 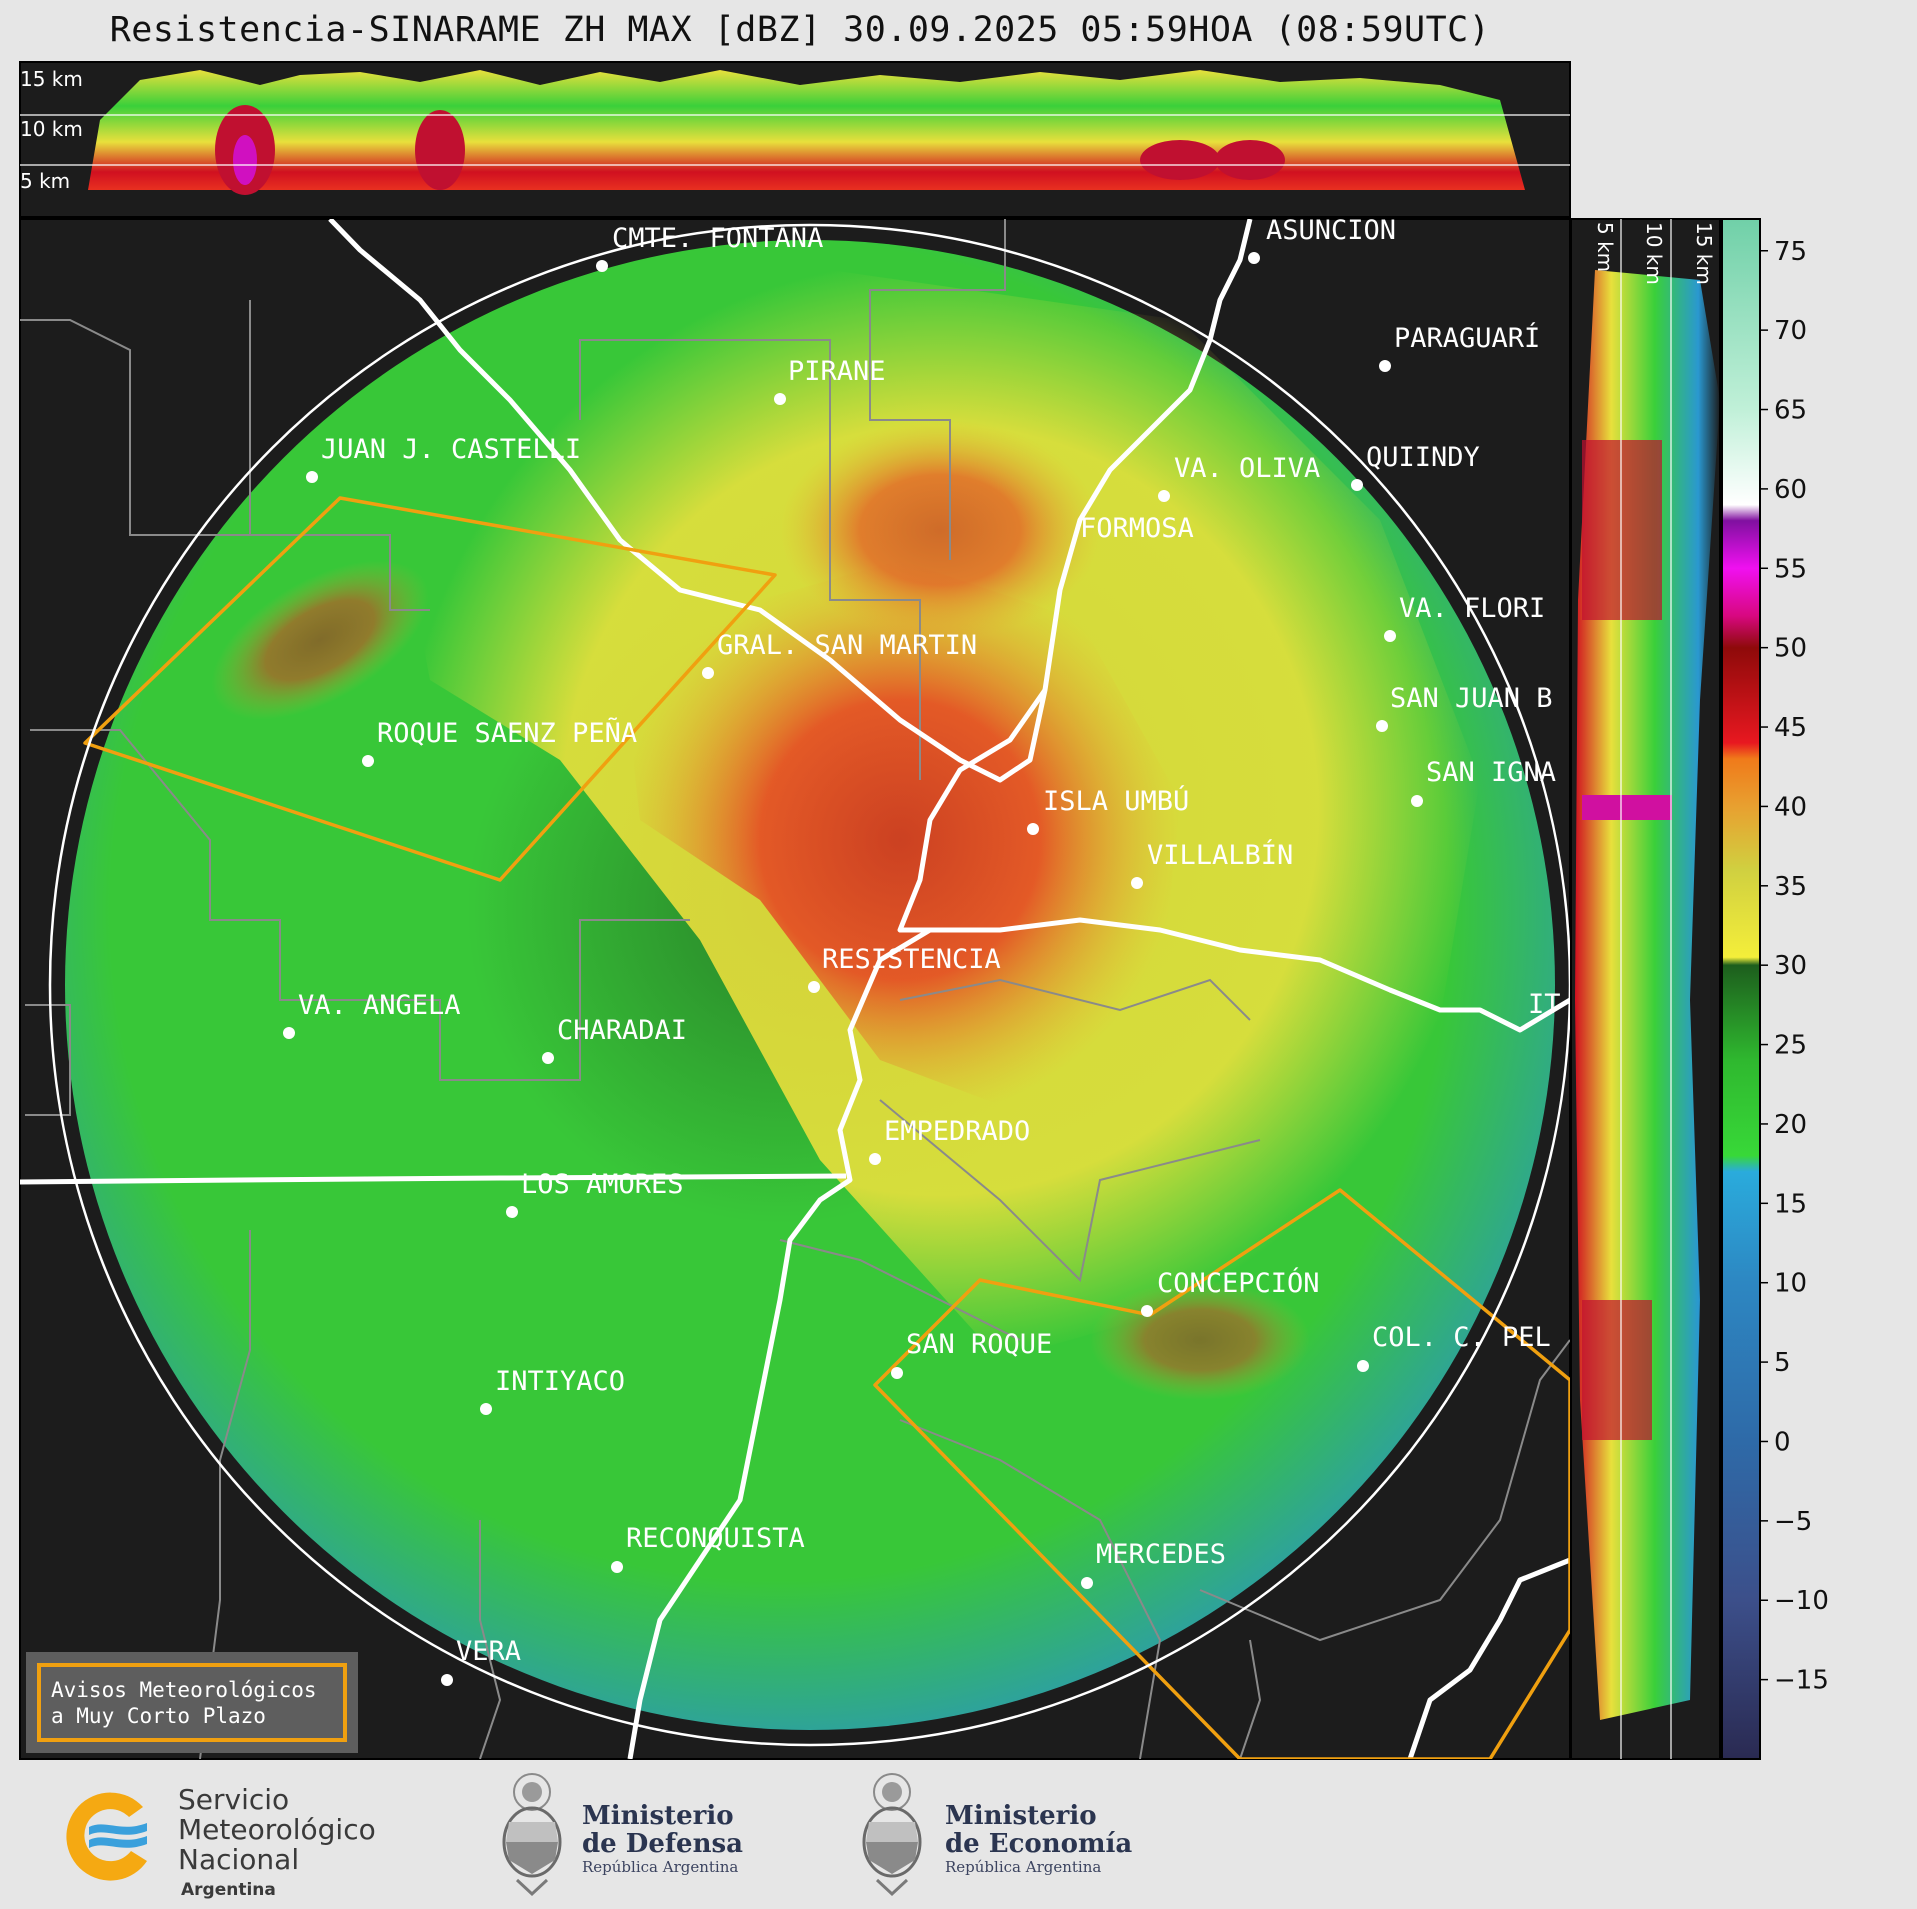 What do you see at coordinates (1790, 411) in the screenshot?
I see `colorbar-tick-label: 65` at bounding box center [1790, 411].